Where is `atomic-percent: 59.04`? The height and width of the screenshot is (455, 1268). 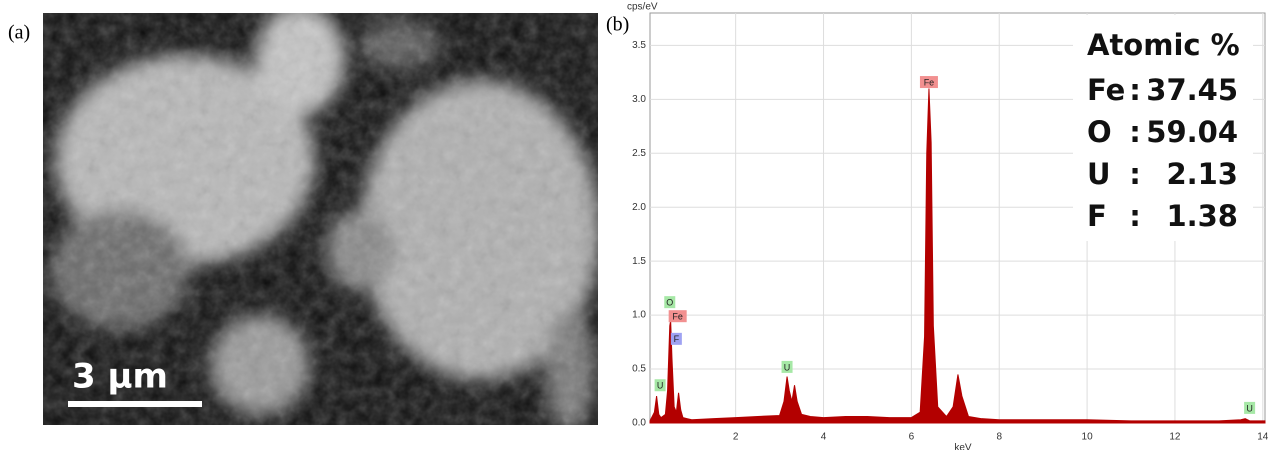 atomic-percent: 59.04 is located at coordinates (1192, 132).